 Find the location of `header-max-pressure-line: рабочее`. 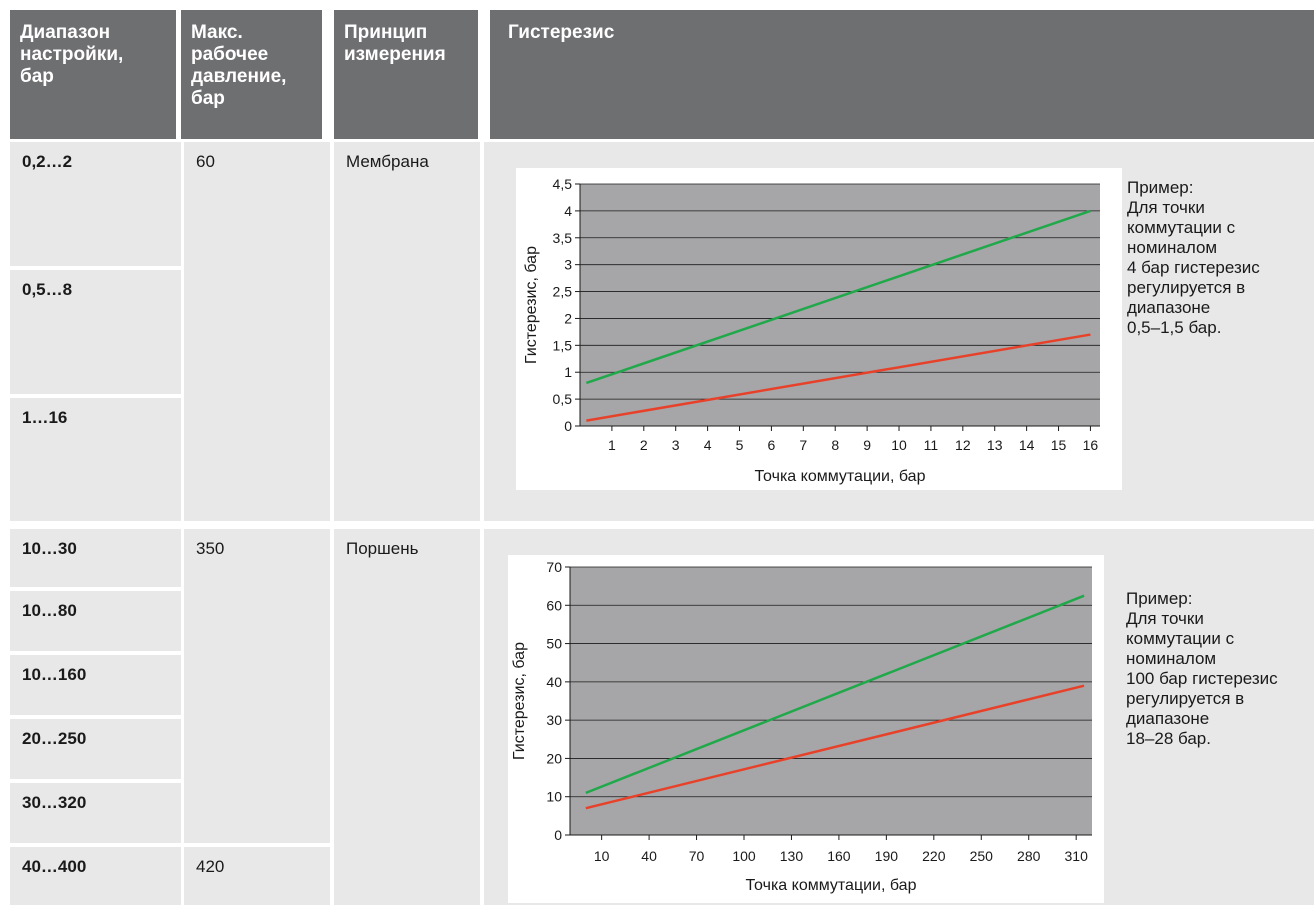

header-max-pressure-line: рабочее is located at coordinates (230, 54).